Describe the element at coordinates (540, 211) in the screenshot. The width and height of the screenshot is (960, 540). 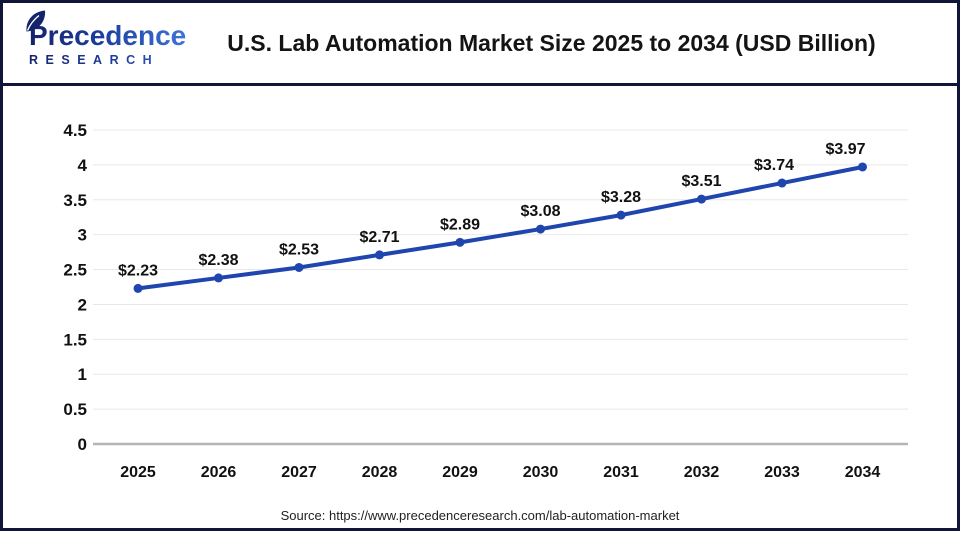
I see `data-point-label: $3.08` at that location.